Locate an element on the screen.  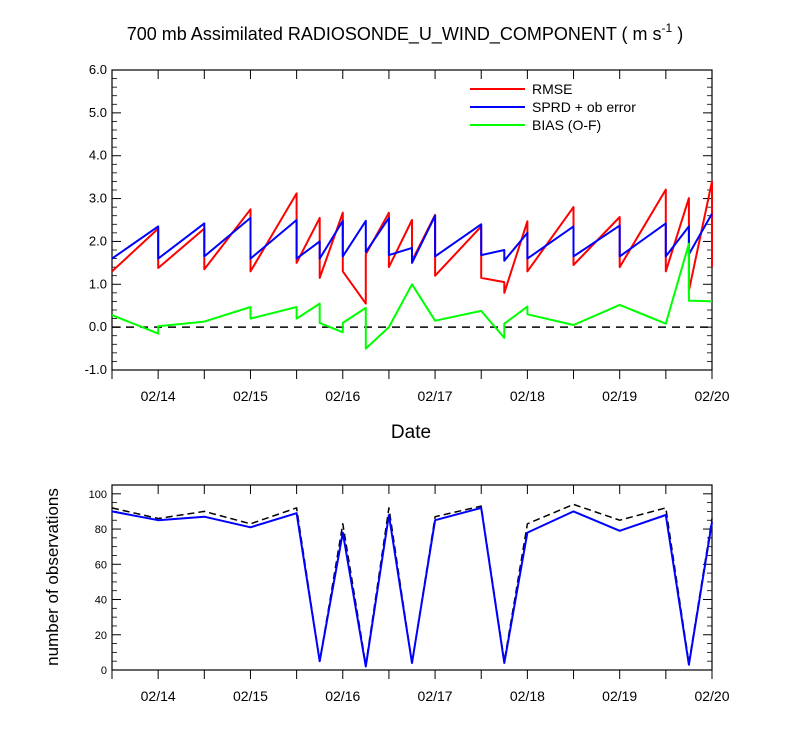
bottom-chart-xtick-label: 02/14 is located at coordinates (158, 696).